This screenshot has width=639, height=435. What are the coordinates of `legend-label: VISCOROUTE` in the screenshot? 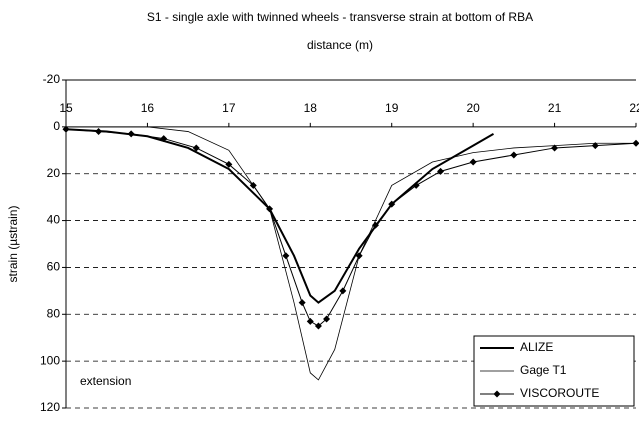 It's located at (559, 393).